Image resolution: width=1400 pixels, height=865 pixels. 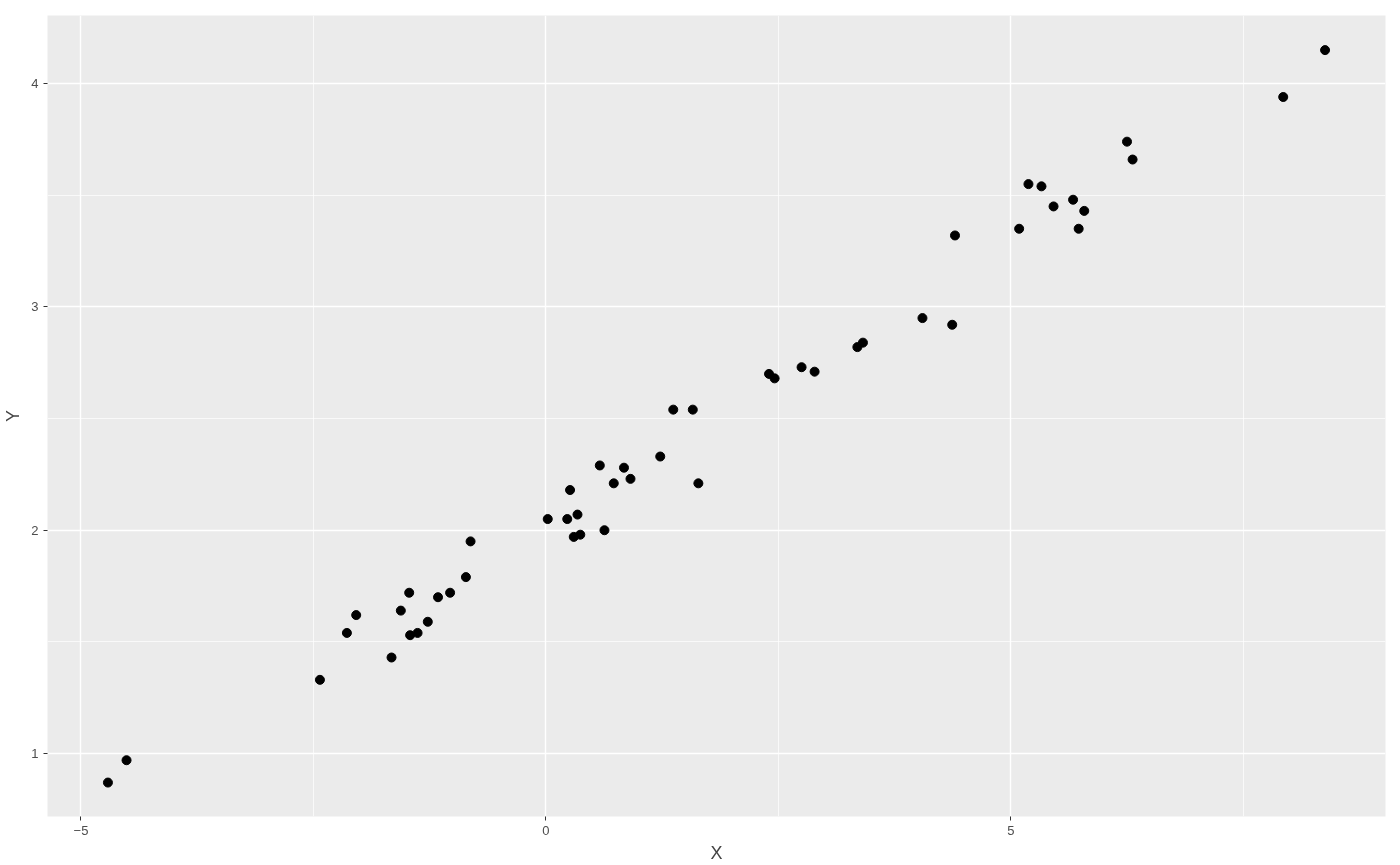 What do you see at coordinates (35, 84) in the screenshot?
I see `y-tick-label: 4` at bounding box center [35, 84].